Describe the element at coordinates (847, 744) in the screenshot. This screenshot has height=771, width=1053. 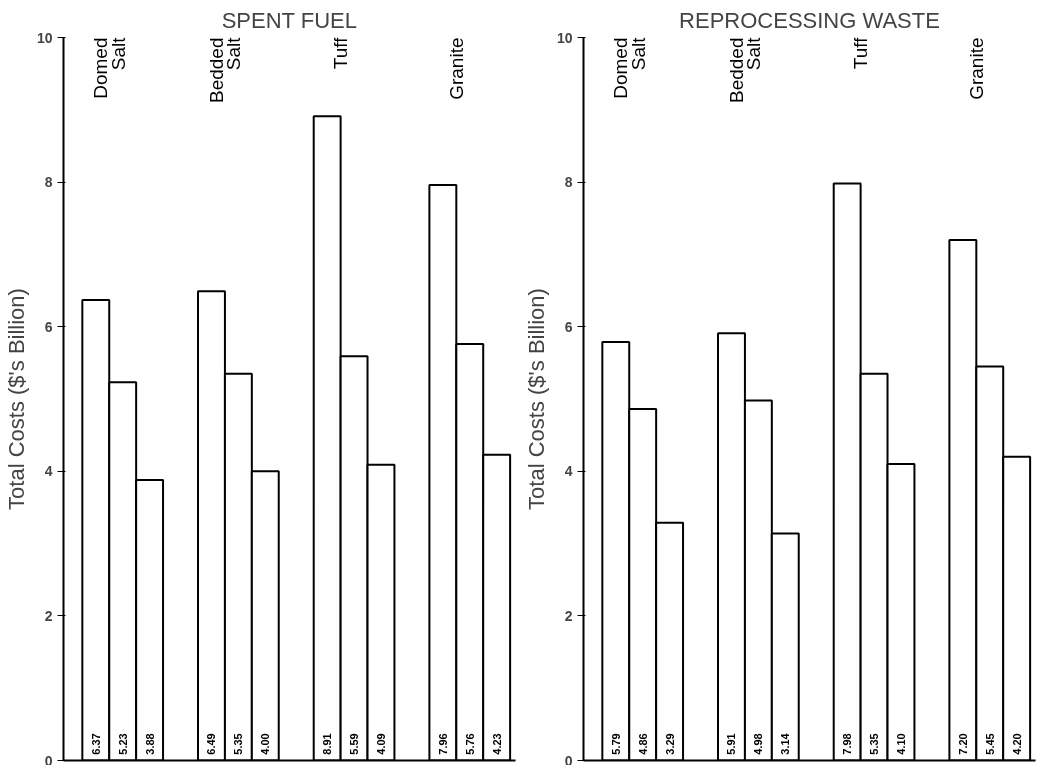
I see `data-label: 7.98` at that location.